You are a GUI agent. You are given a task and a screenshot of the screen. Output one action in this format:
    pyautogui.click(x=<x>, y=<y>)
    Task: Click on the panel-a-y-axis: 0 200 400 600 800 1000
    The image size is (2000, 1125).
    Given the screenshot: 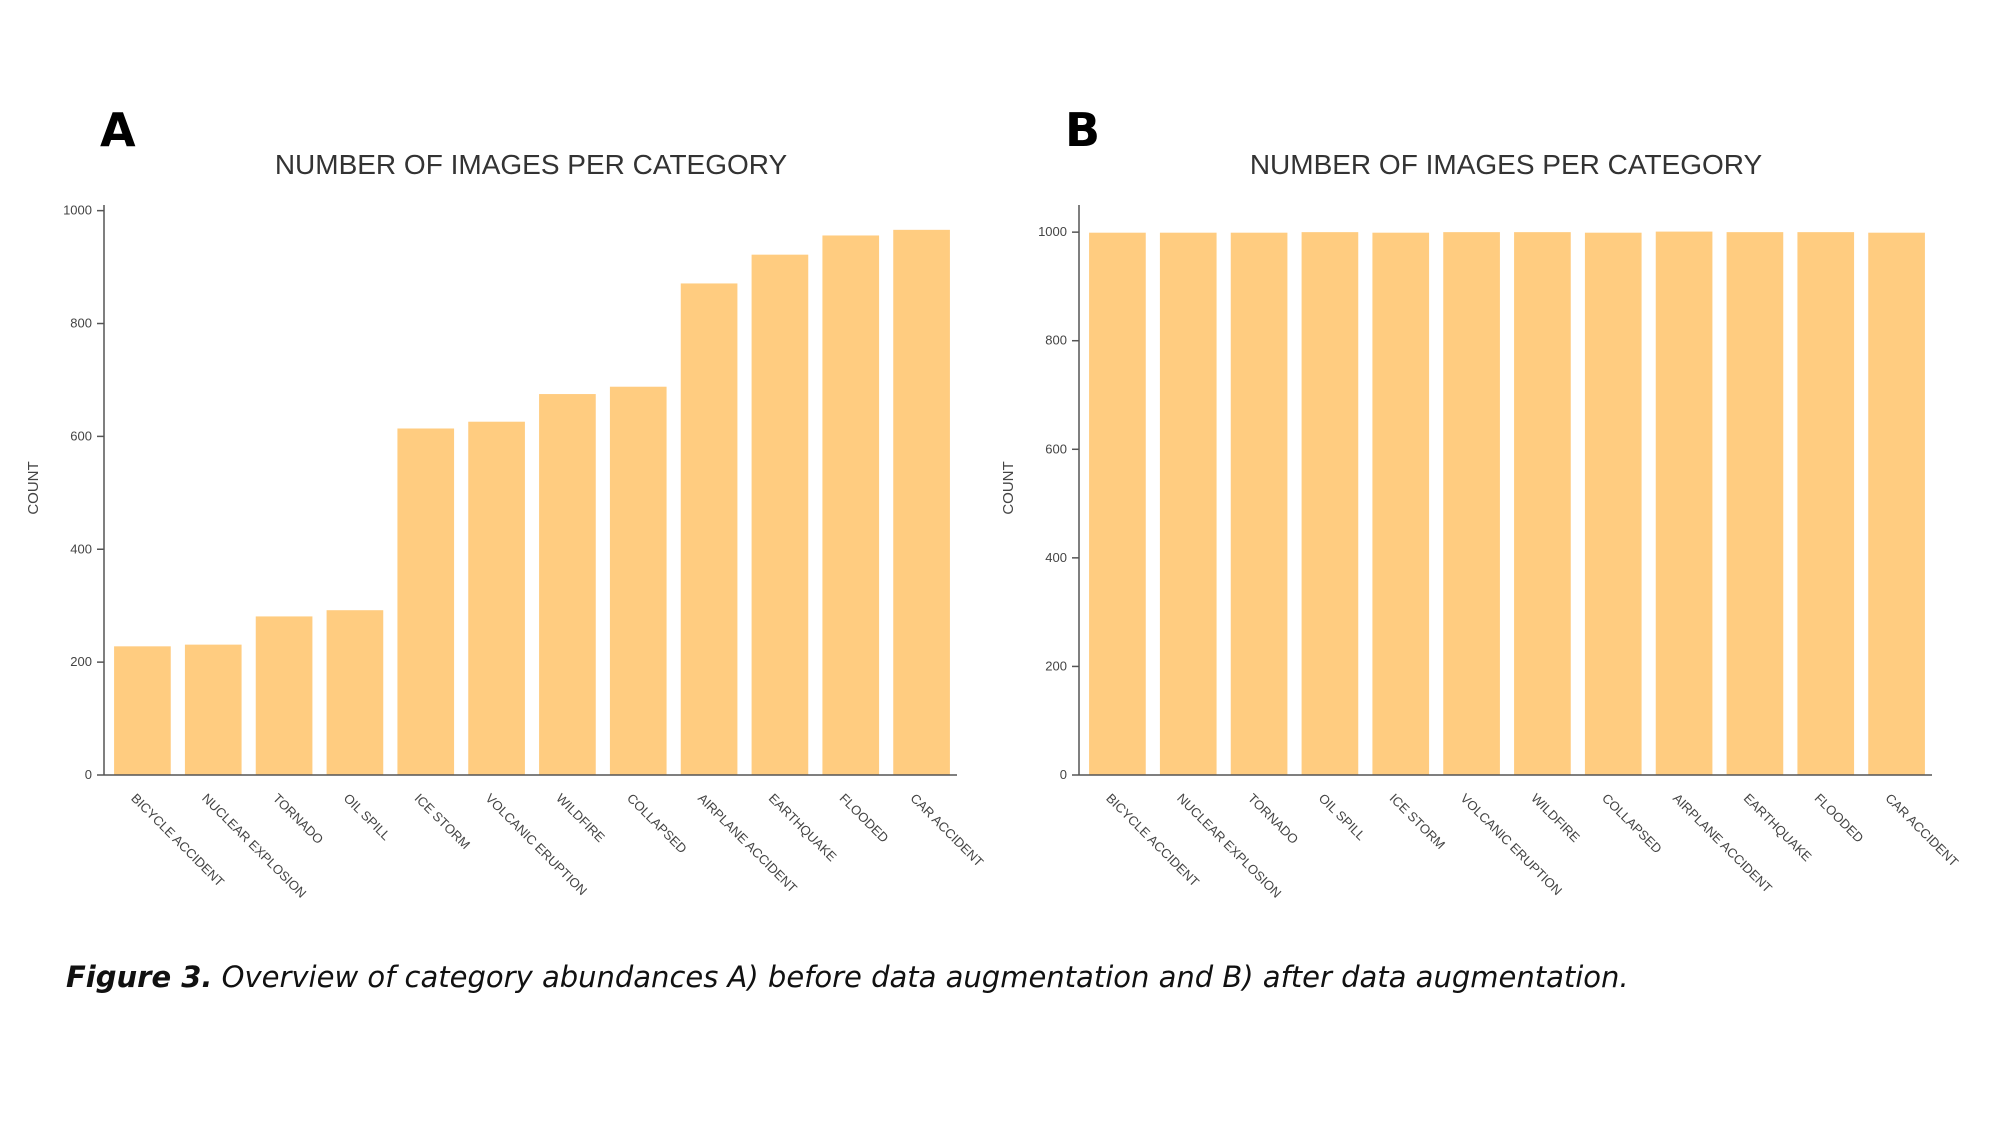 What is the action you would take?
    pyautogui.click(x=83, y=492)
    